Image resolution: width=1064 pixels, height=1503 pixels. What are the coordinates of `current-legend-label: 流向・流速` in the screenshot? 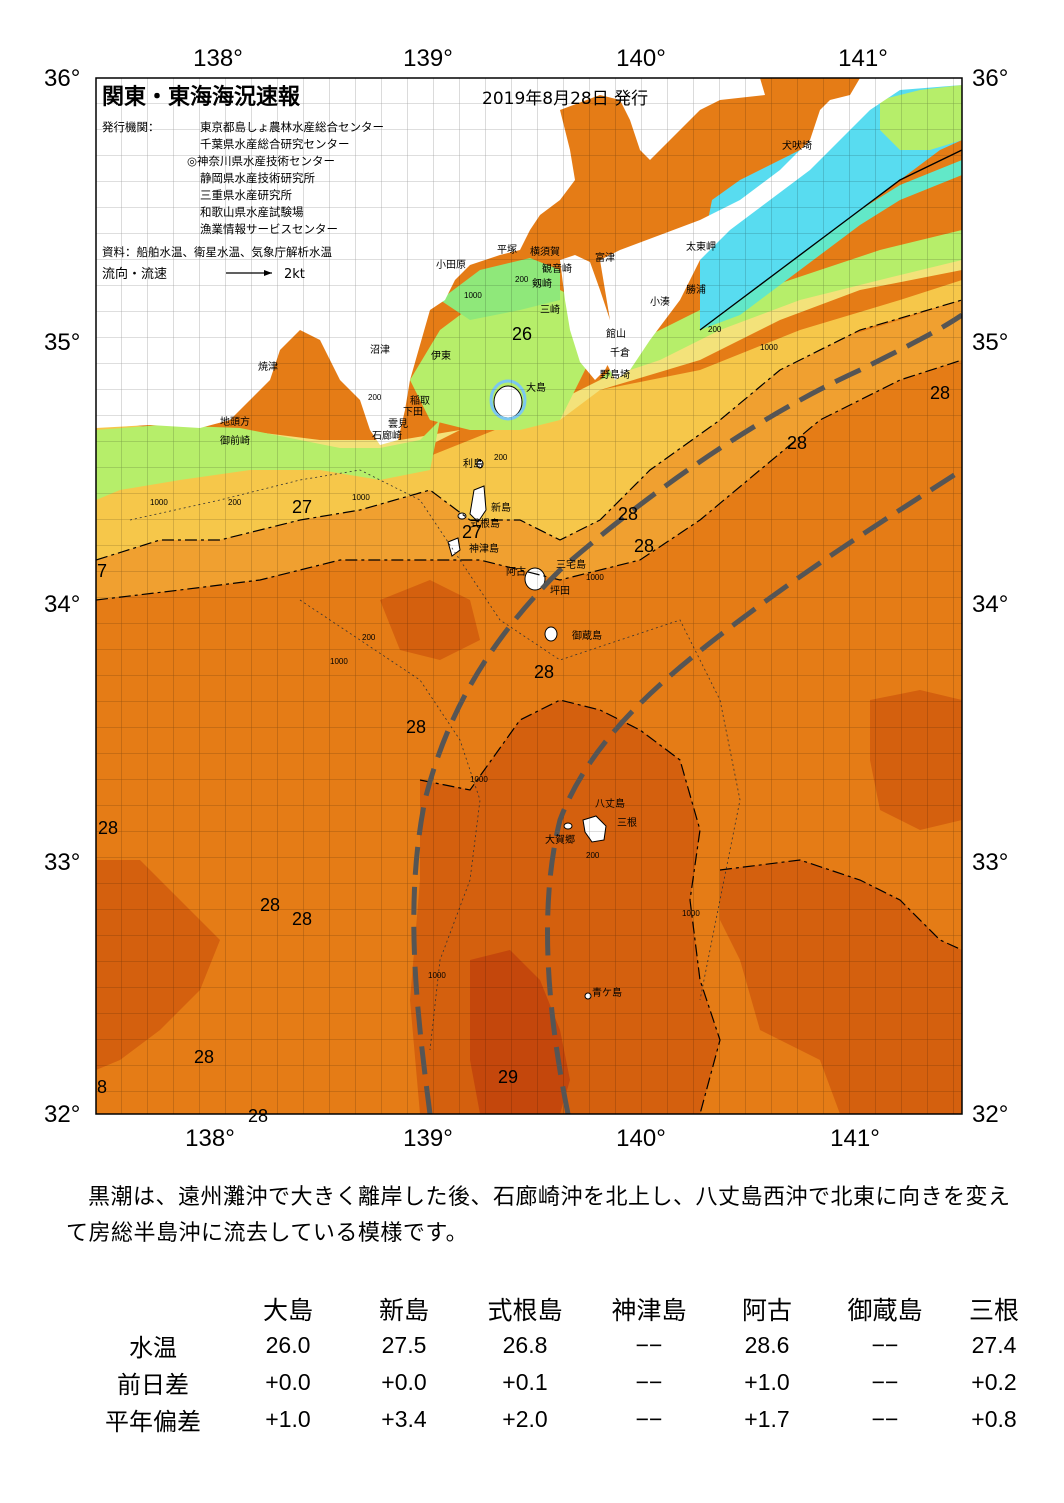 It's located at (134, 274).